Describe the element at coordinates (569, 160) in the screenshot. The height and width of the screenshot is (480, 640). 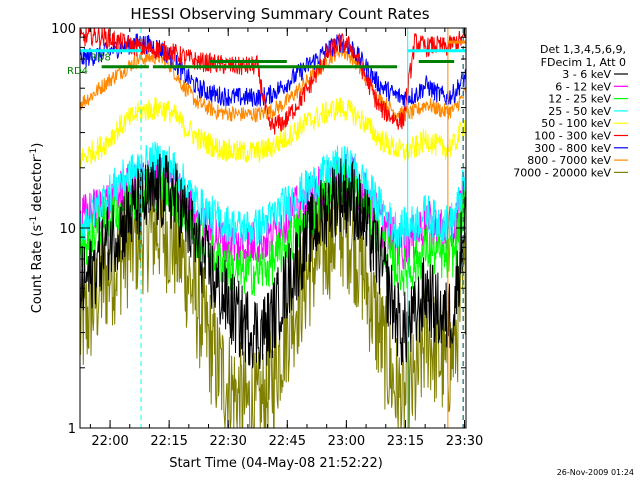
I see `legend-label-7: 800 - 7000 keV` at that location.